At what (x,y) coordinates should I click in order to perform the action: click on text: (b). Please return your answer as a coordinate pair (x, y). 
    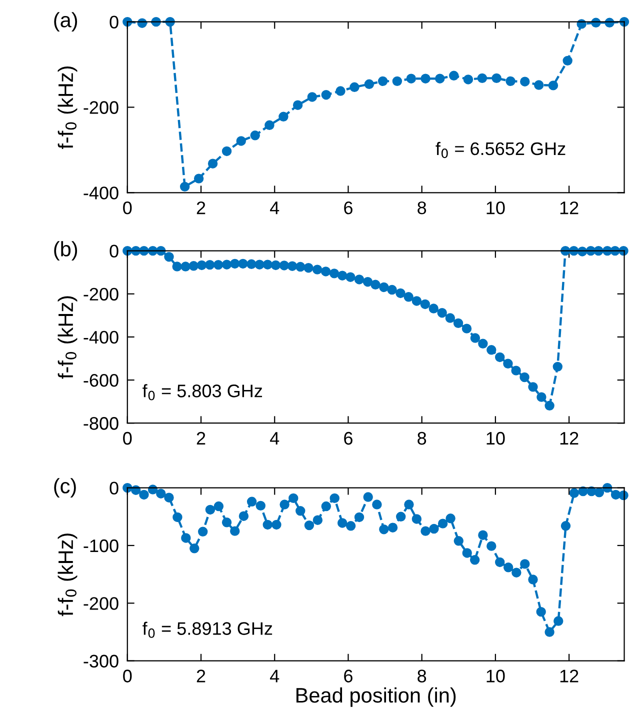
    Looking at the image, I should click on (66, 251).